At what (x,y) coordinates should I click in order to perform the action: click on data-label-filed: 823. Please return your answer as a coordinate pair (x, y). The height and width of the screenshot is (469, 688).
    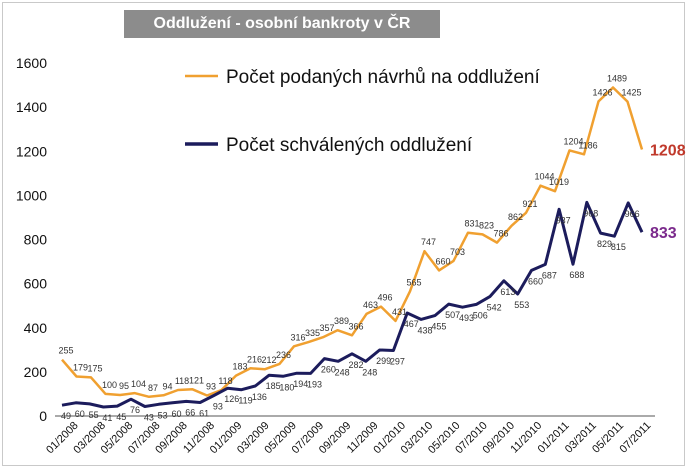
    Looking at the image, I should click on (486, 225).